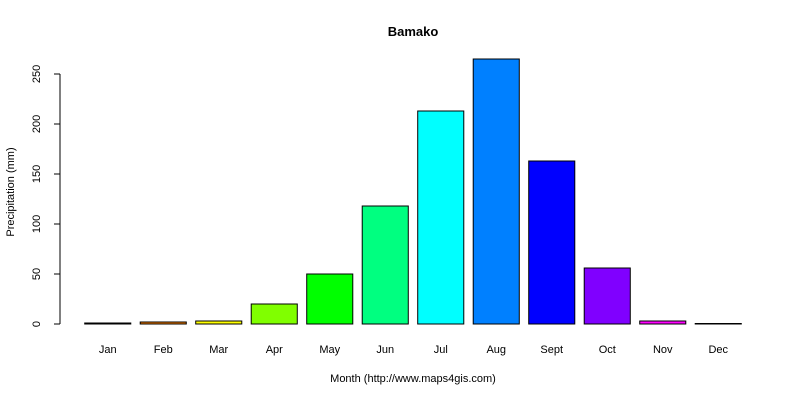 Image resolution: width=800 pixels, height=400 pixels. What do you see at coordinates (385, 265) in the screenshot?
I see `bar-jun` at bounding box center [385, 265].